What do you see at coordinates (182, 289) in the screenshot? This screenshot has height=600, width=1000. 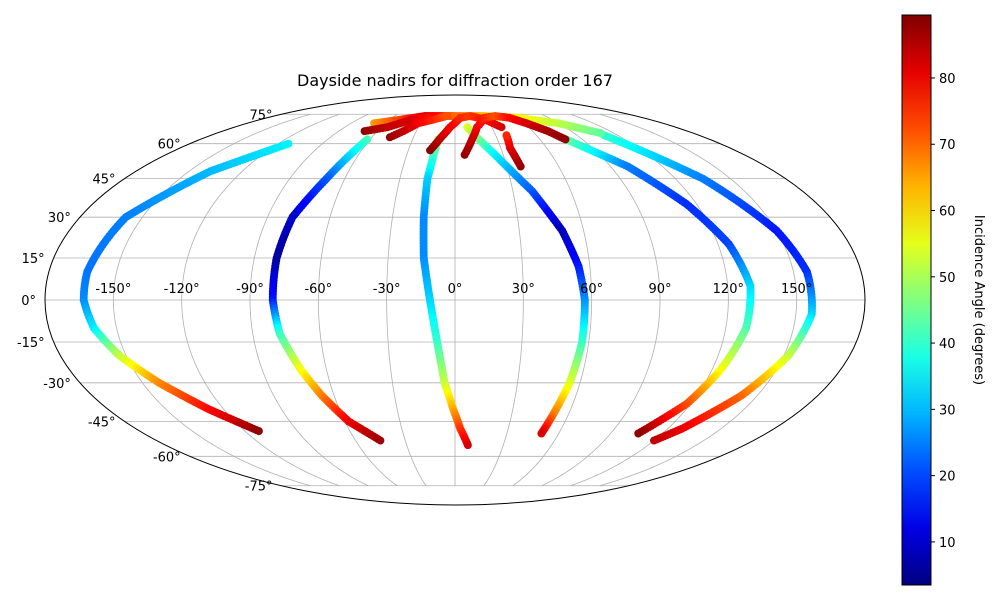 I see `longitude-tick-label: -120°` at bounding box center [182, 289].